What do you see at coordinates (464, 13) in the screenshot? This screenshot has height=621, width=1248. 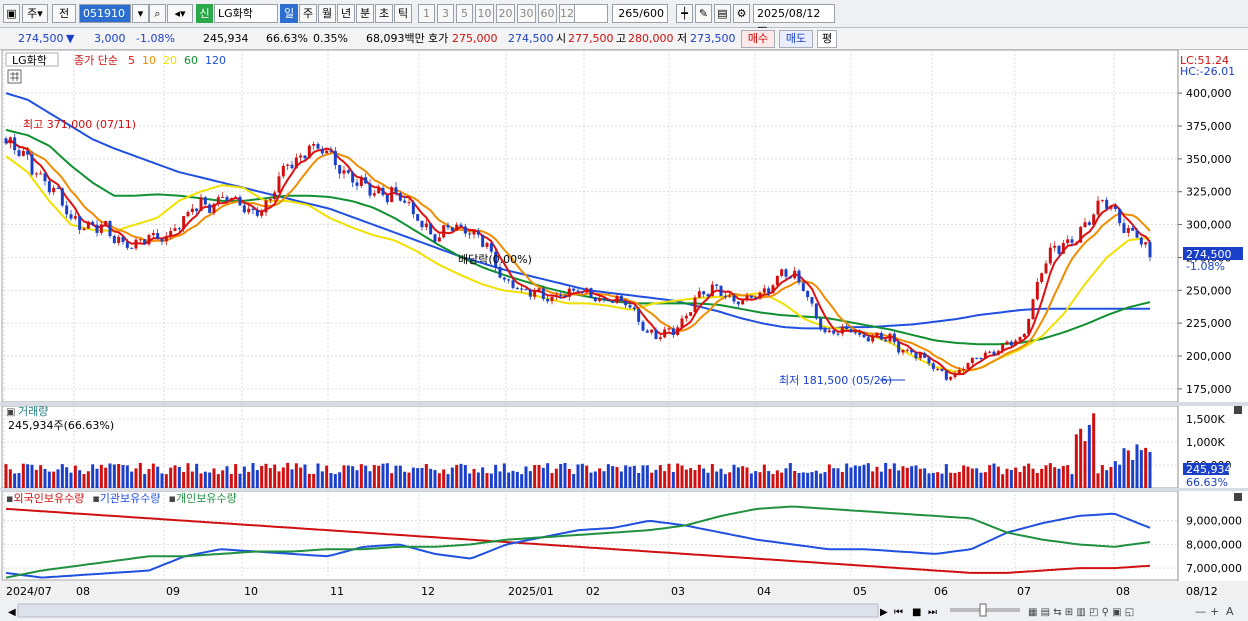 I see `interval-button-5: 5` at bounding box center [464, 13].